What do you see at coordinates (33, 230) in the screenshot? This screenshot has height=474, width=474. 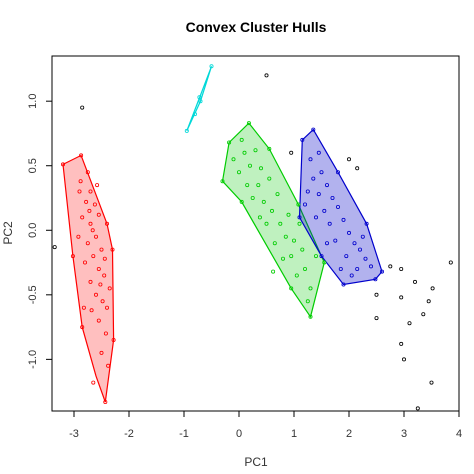 I see `y-tick-label: 0.0` at bounding box center [33, 230].